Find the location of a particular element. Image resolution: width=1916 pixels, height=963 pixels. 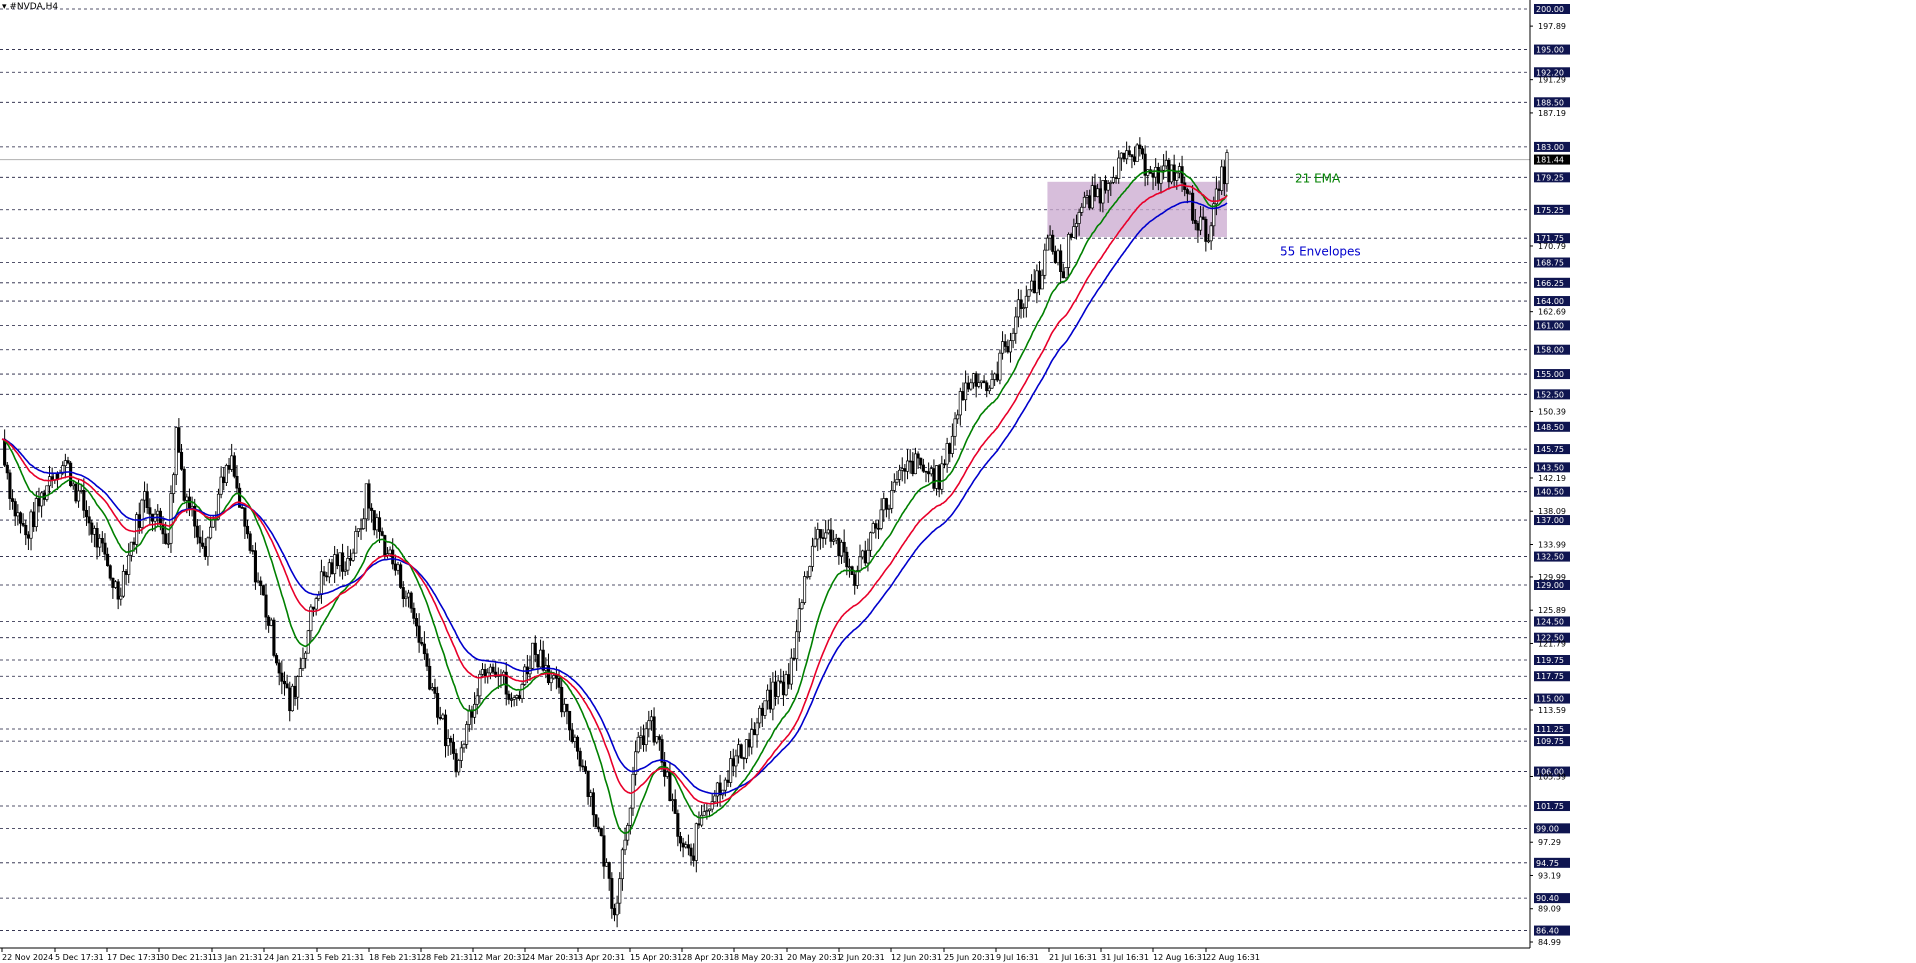

price-level-label: 152.50 is located at coordinates (1550, 394).